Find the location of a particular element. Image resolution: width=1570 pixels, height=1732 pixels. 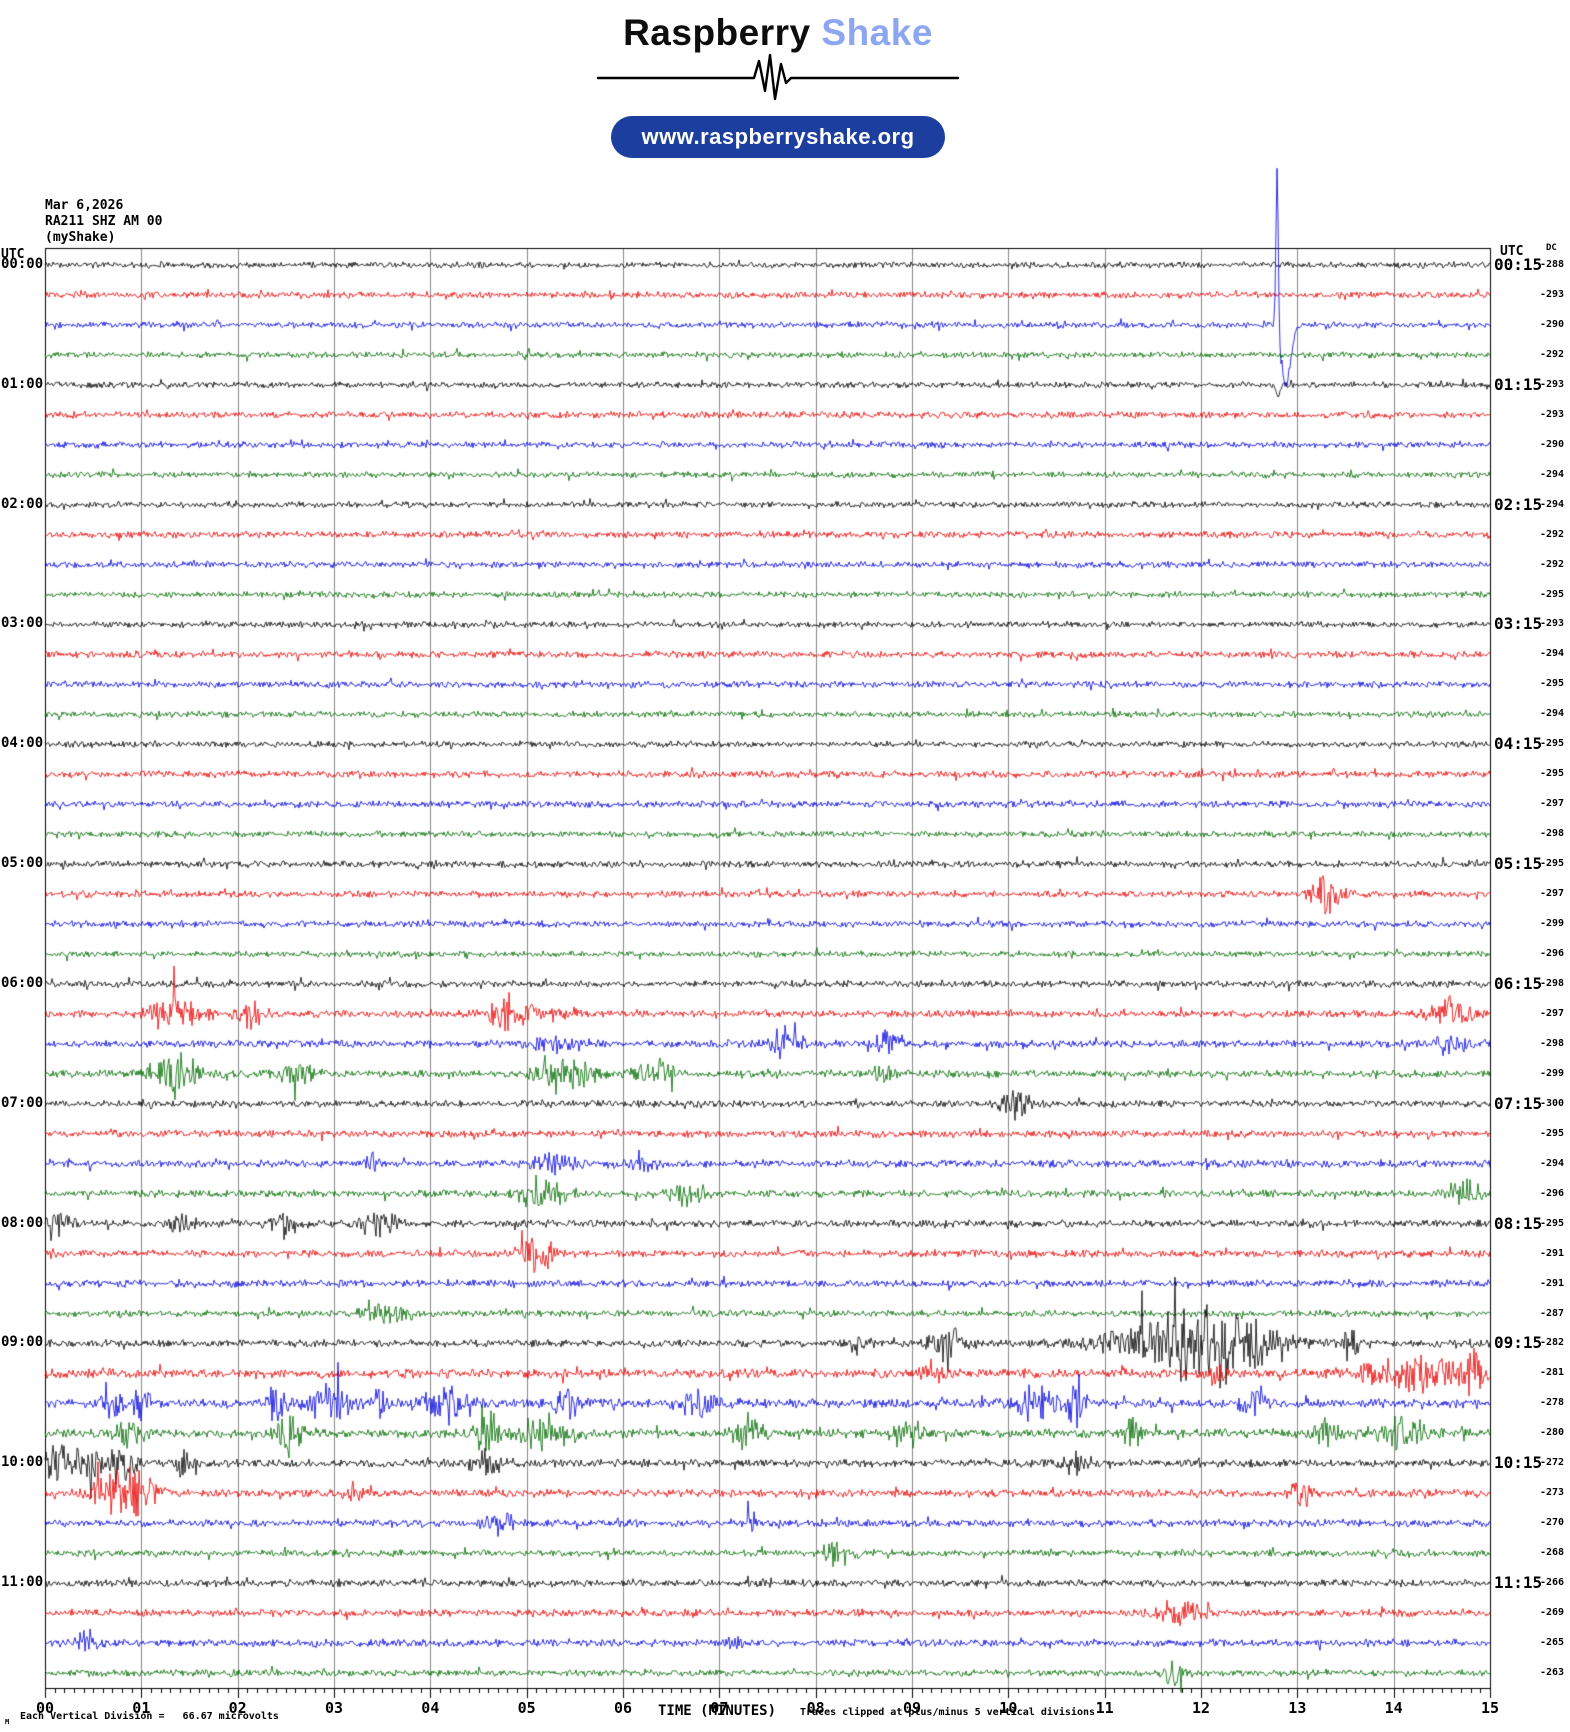

dc-value: -266 is located at coordinates (1552, 1583).